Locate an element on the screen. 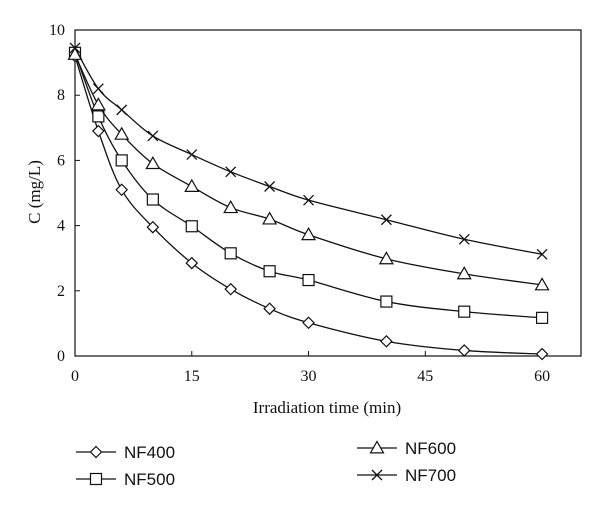 The width and height of the screenshot is (600, 512). y-tick-label: 4 is located at coordinates (61, 226).